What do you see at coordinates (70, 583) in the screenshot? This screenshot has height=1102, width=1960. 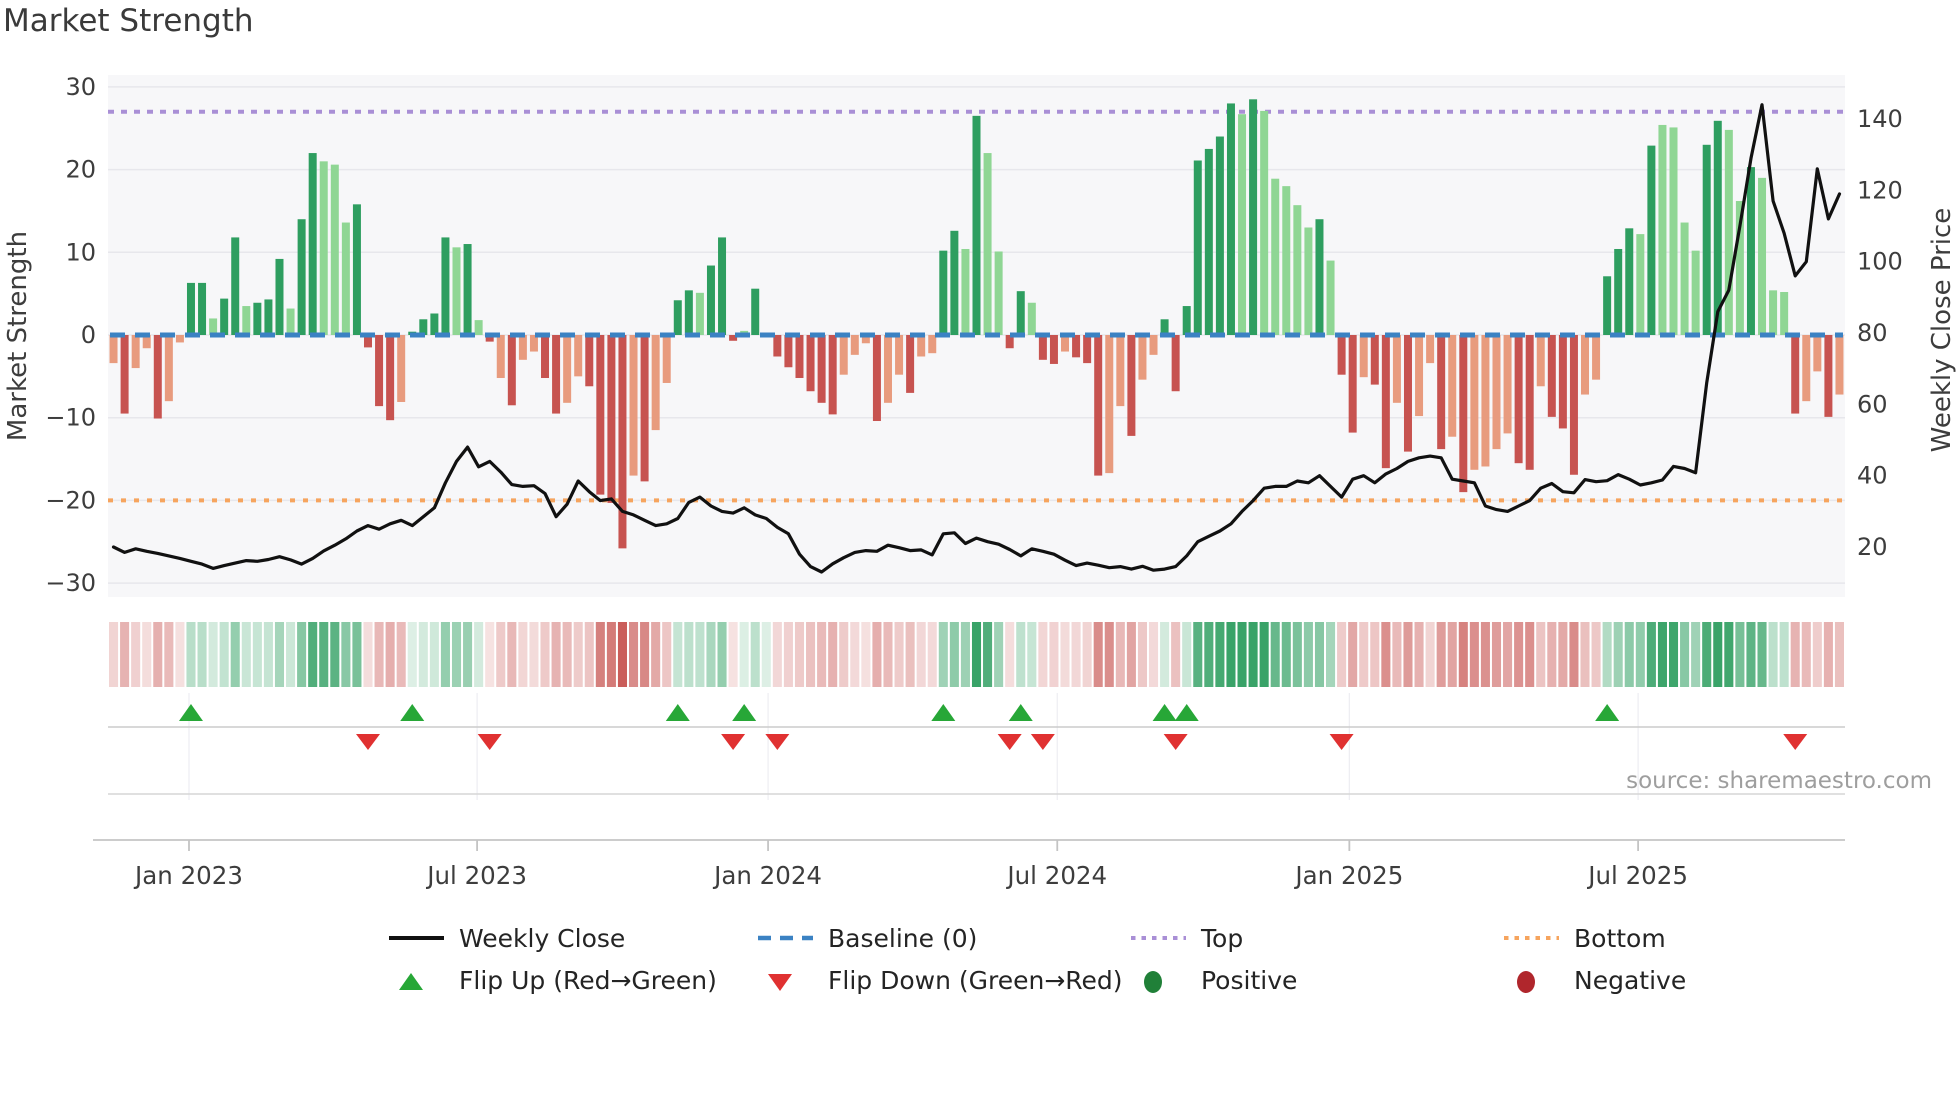 I see `svg-text: −30` at bounding box center [70, 583].